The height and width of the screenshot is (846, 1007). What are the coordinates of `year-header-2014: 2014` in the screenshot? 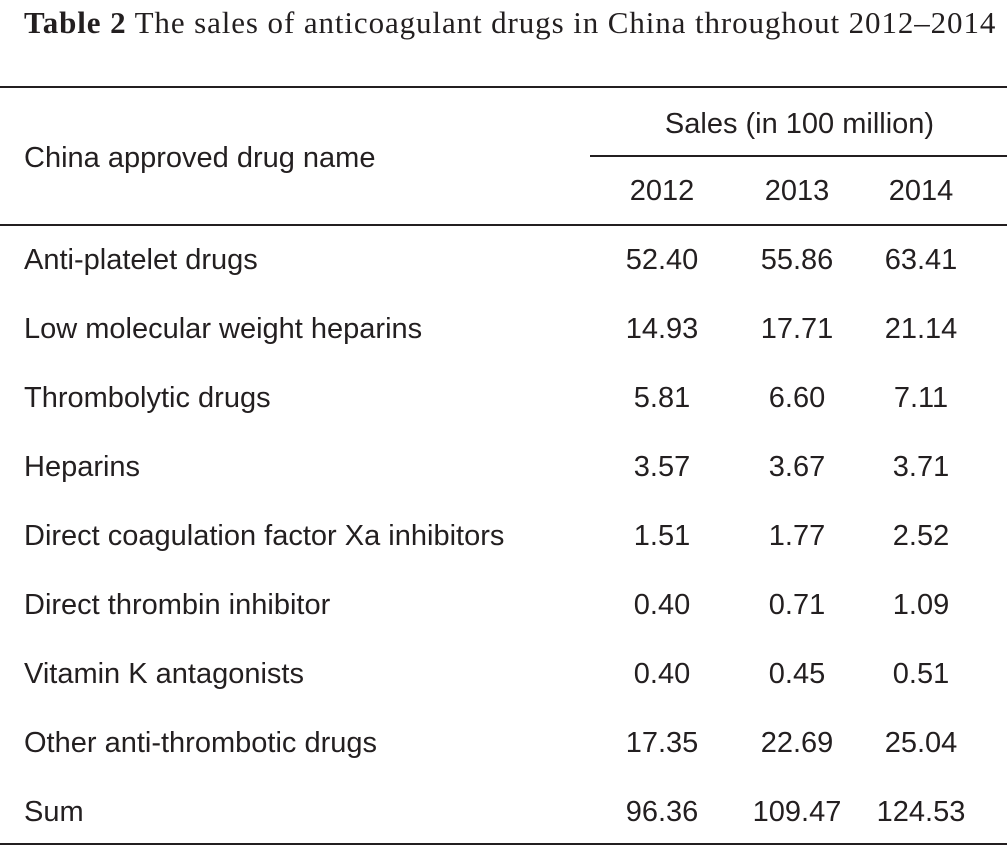 It's located at (921, 191).